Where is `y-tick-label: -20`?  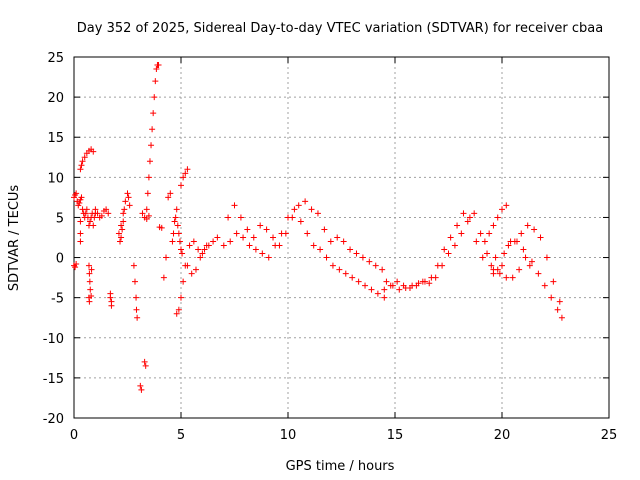 y-tick-label: -20 is located at coordinates (53, 419).